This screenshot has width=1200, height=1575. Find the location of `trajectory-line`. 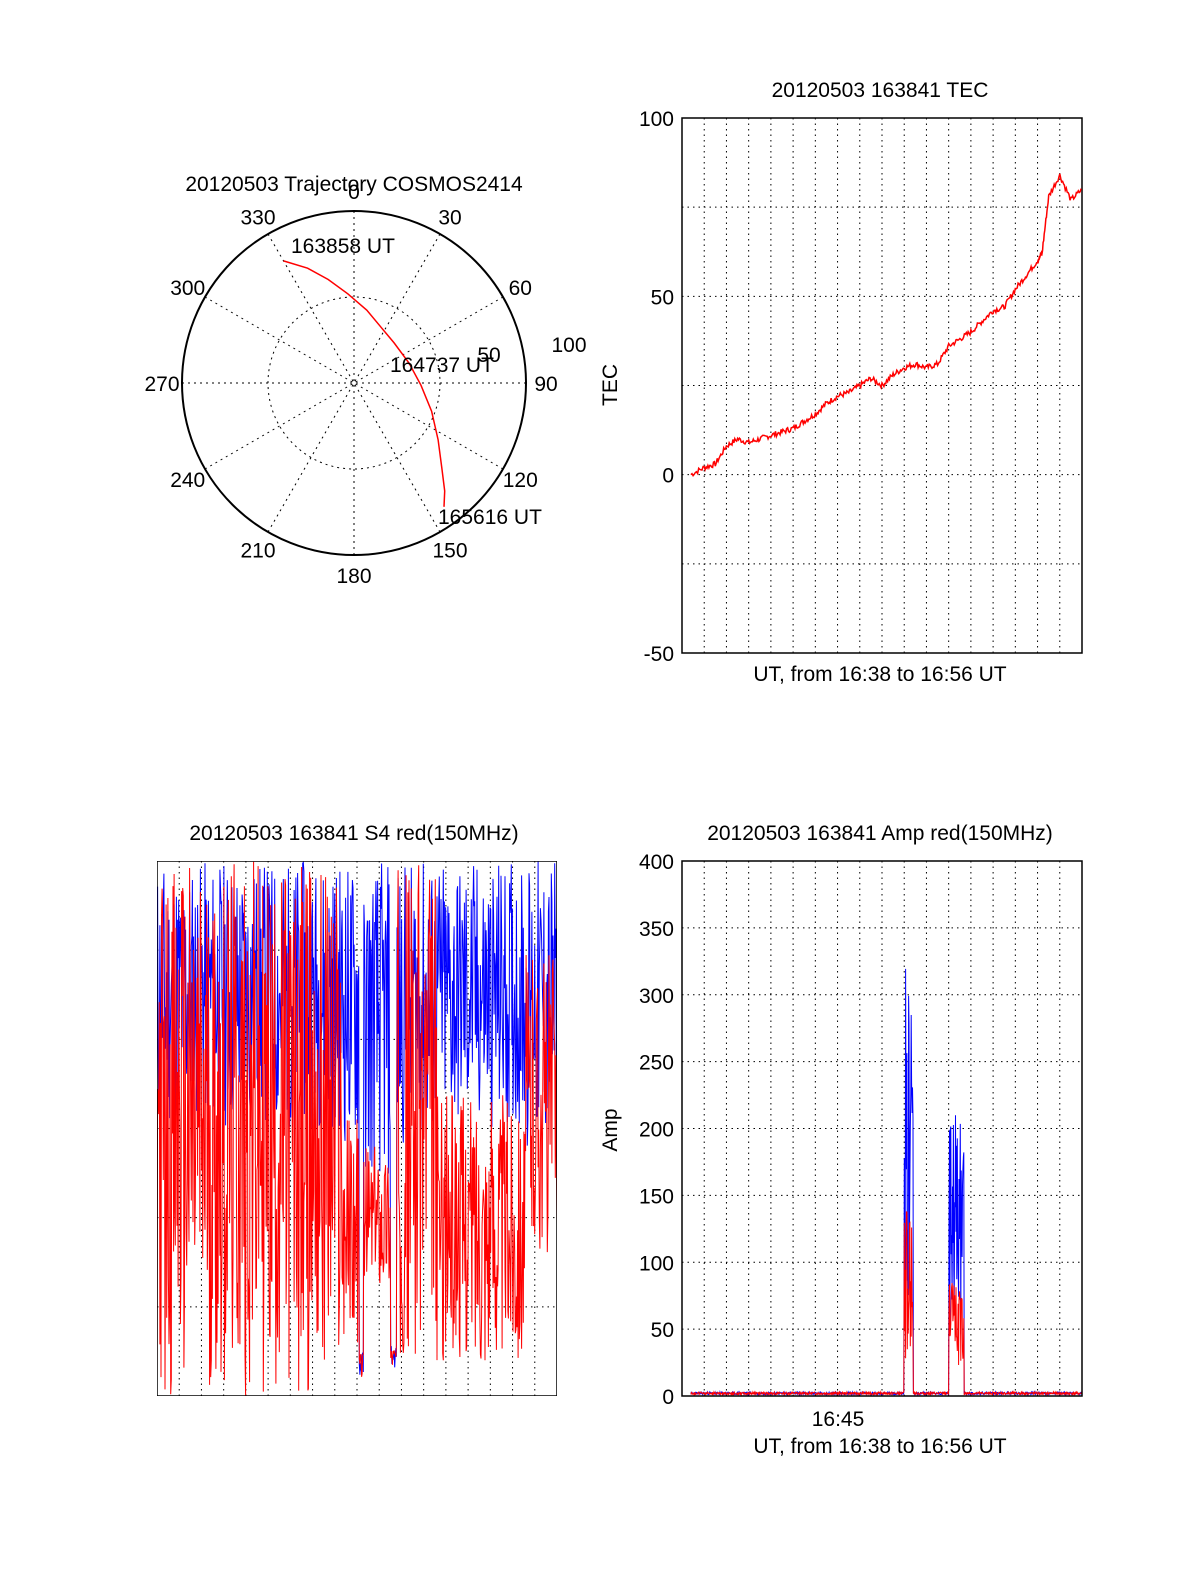

trajectory-line is located at coordinates (364, 383).